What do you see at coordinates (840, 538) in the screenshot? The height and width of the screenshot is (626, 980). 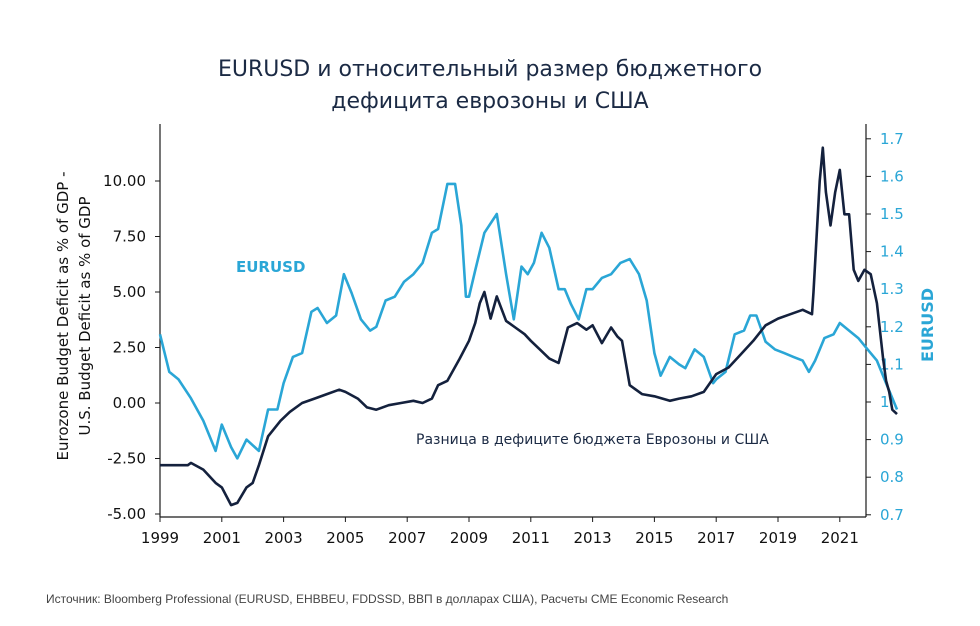 I see `x-tick-label: 2021` at bounding box center [840, 538].